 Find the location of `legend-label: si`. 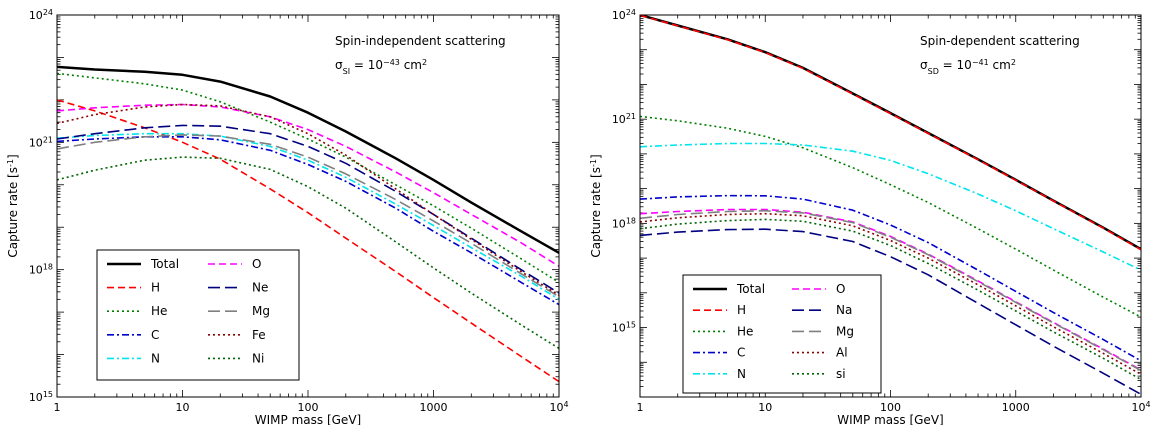

legend-label: si is located at coordinates (841, 374).